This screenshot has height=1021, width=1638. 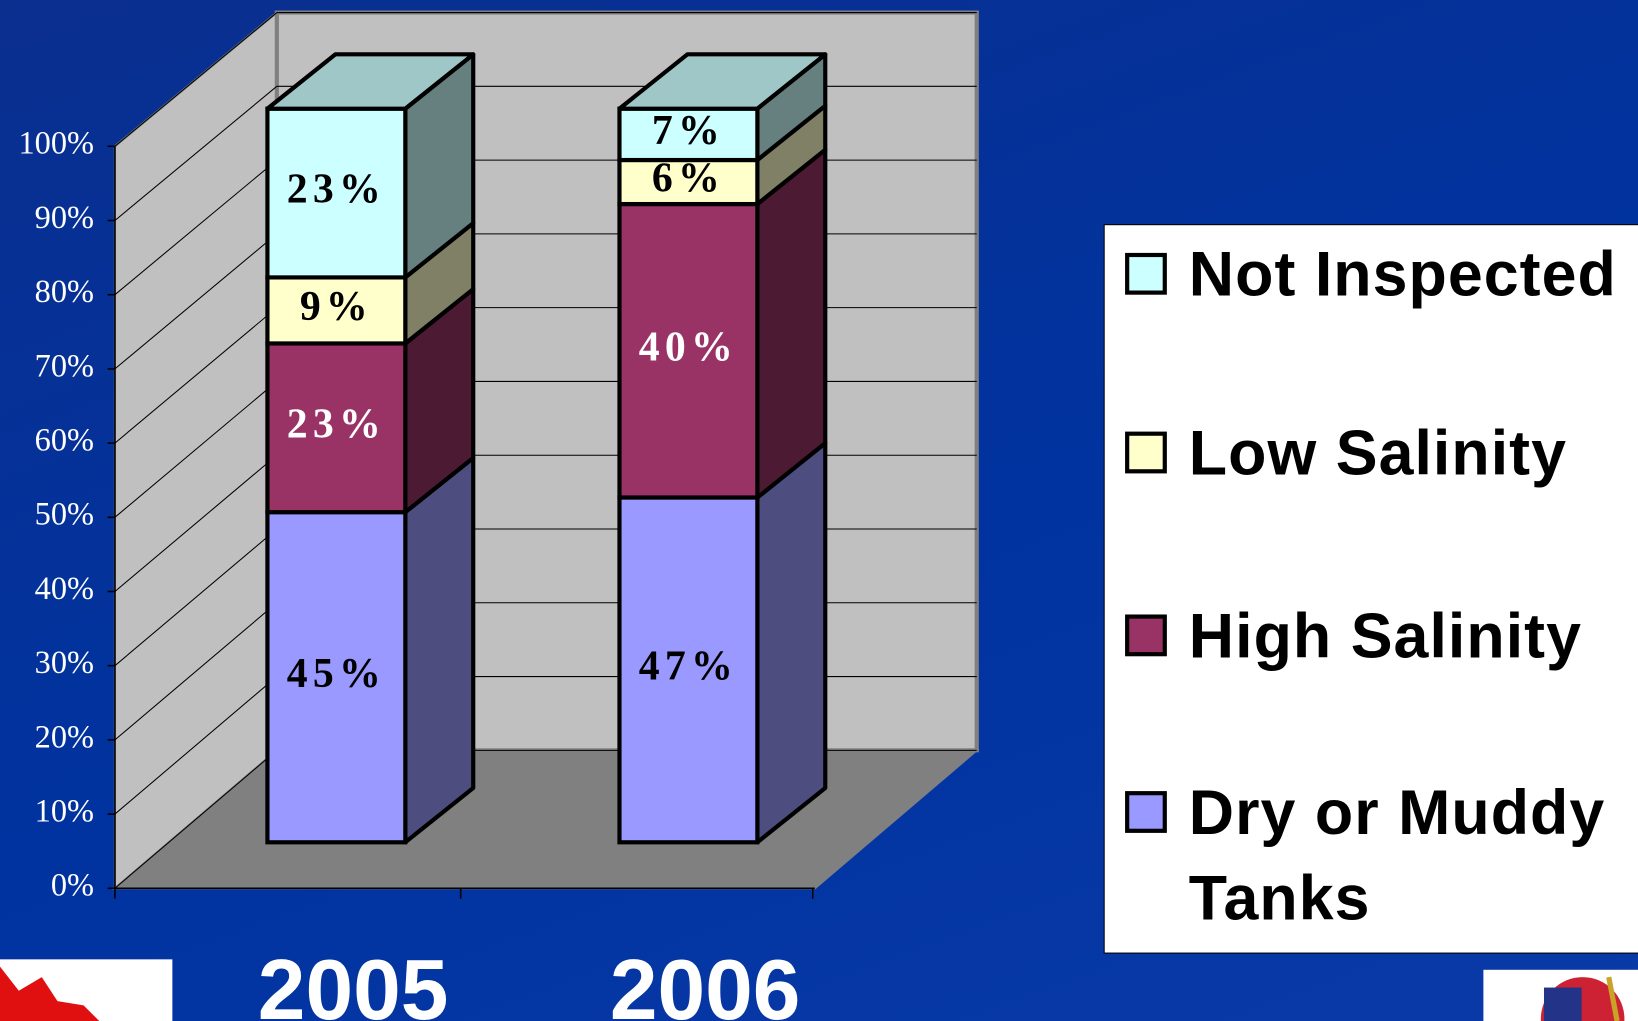 I want to click on legend-label: Dry or Muddy Tanks, so click(x=1397, y=855).